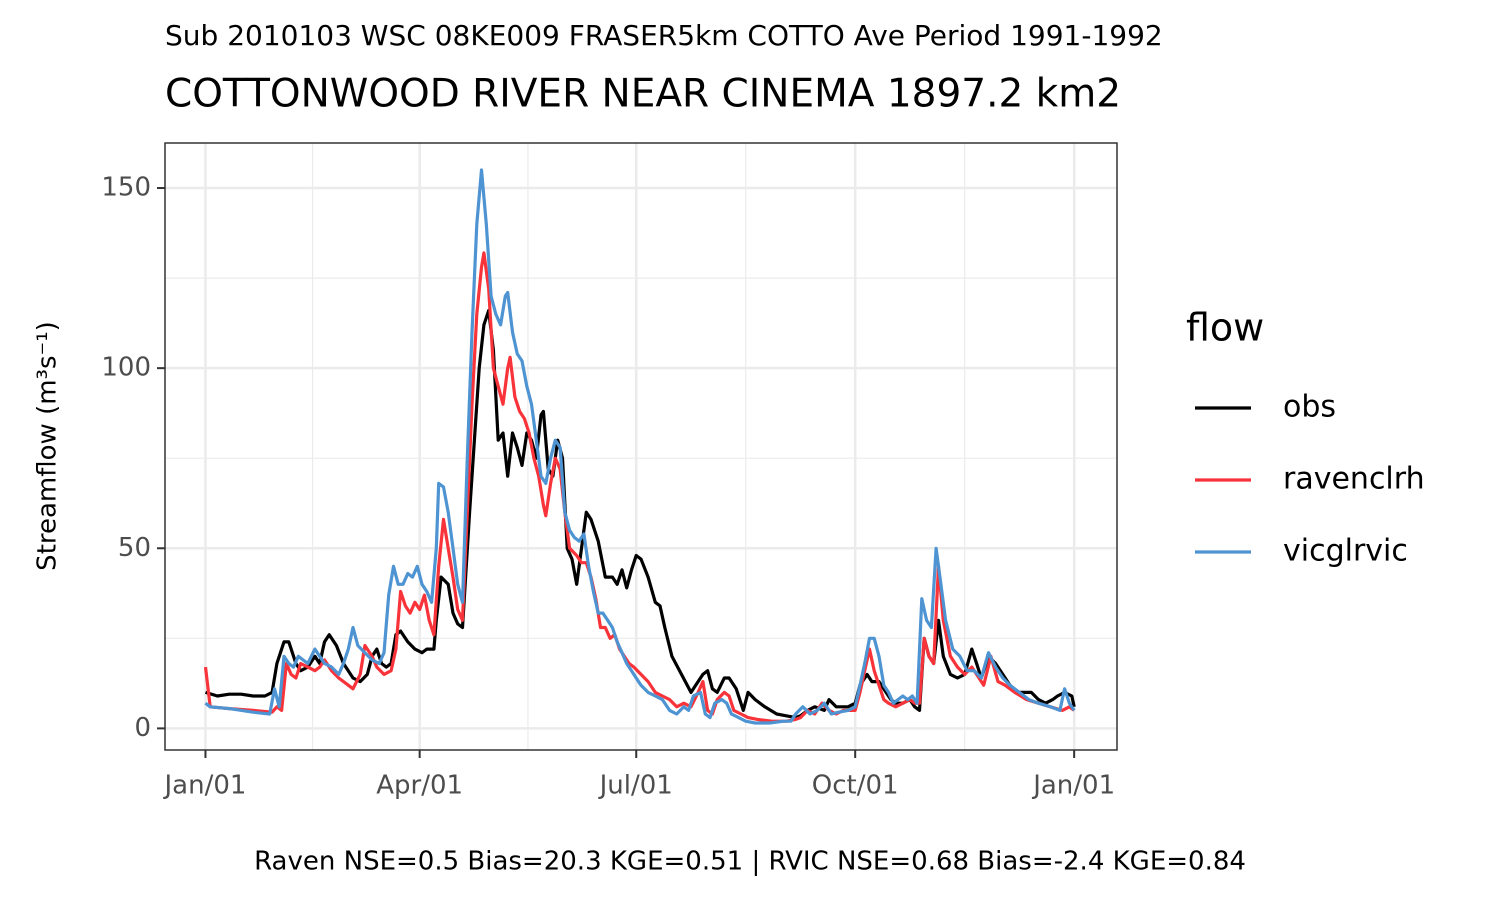  Describe the element at coordinates (419, 786) in the screenshot. I see `x-tick-label: Apr/01` at that location.